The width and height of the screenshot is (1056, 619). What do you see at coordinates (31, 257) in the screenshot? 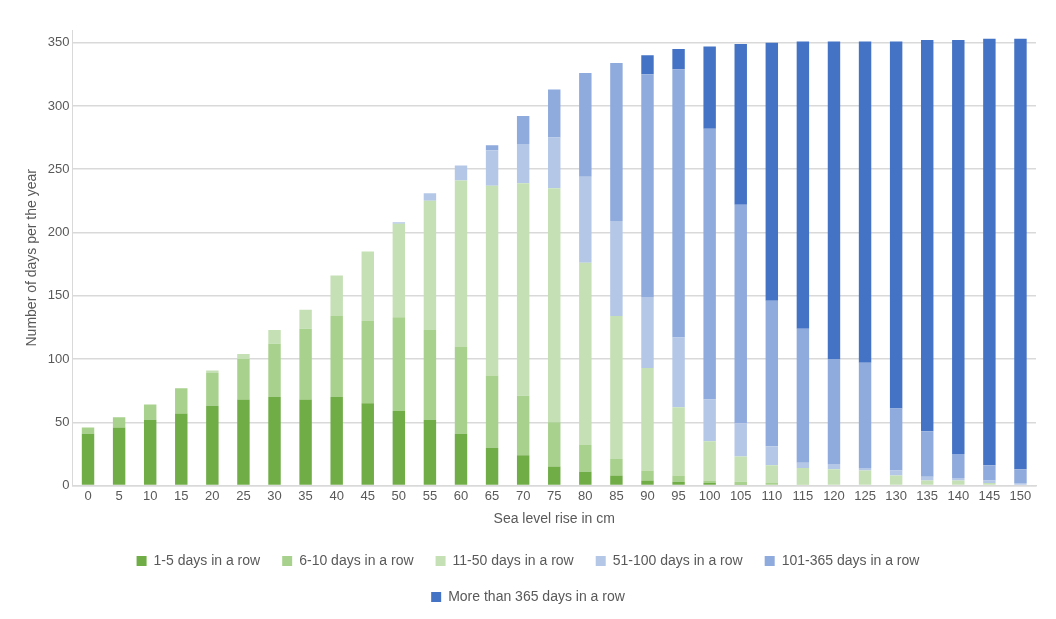
I see `y-axis-title: Number of days per the year` at bounding box center [31, 257].